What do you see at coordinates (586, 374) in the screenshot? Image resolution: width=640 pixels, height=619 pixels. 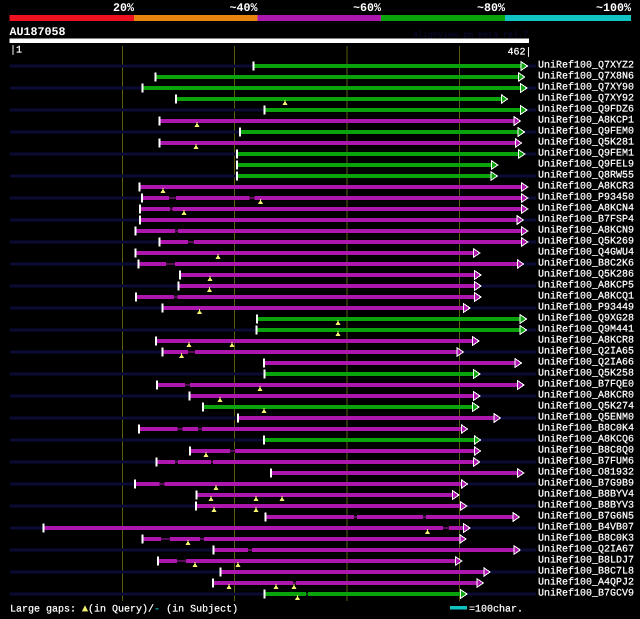 I see `svg-text: UniRef100_Q5K258` at bounding box center [586, 374].